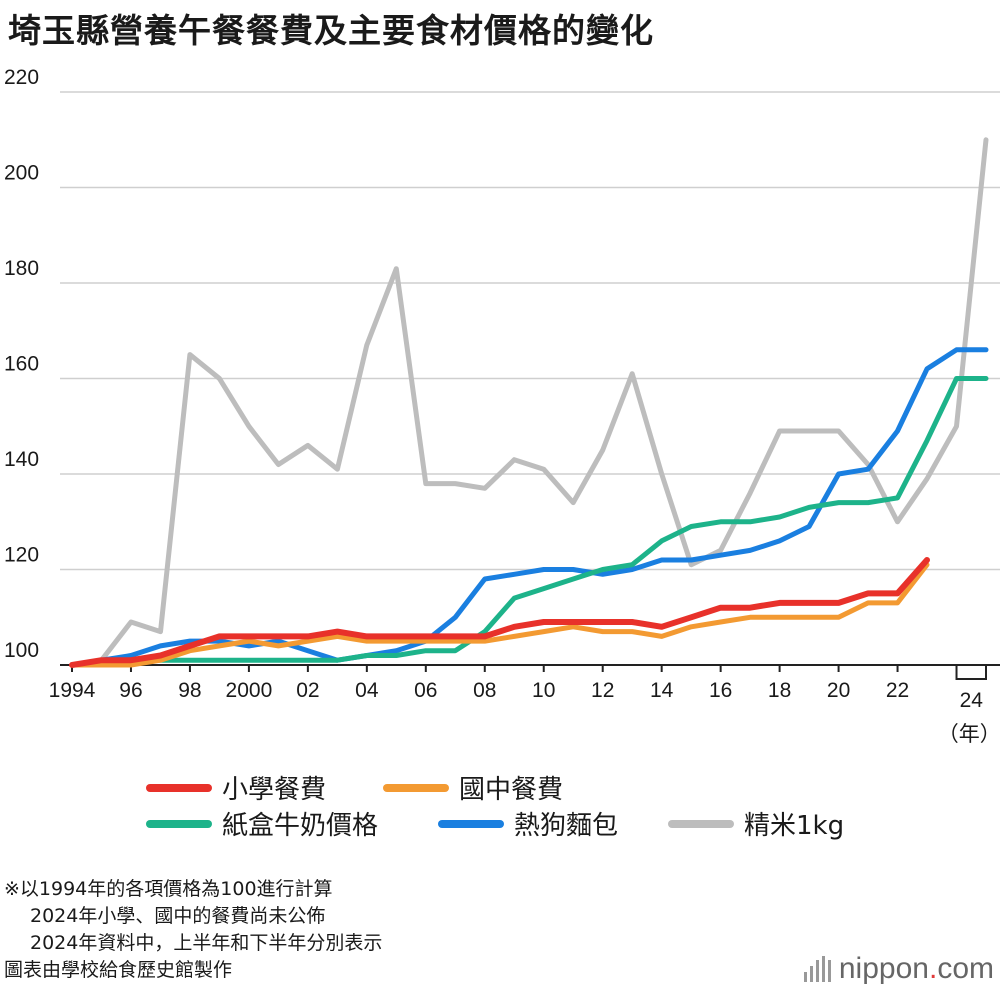 The height and width of the screenshot is (996, 1000). What do you see at coordinates (300, 826) in the screenshot?
I see `legend-label: 紙盒牛奶價格` at bounding box center [300, 826].